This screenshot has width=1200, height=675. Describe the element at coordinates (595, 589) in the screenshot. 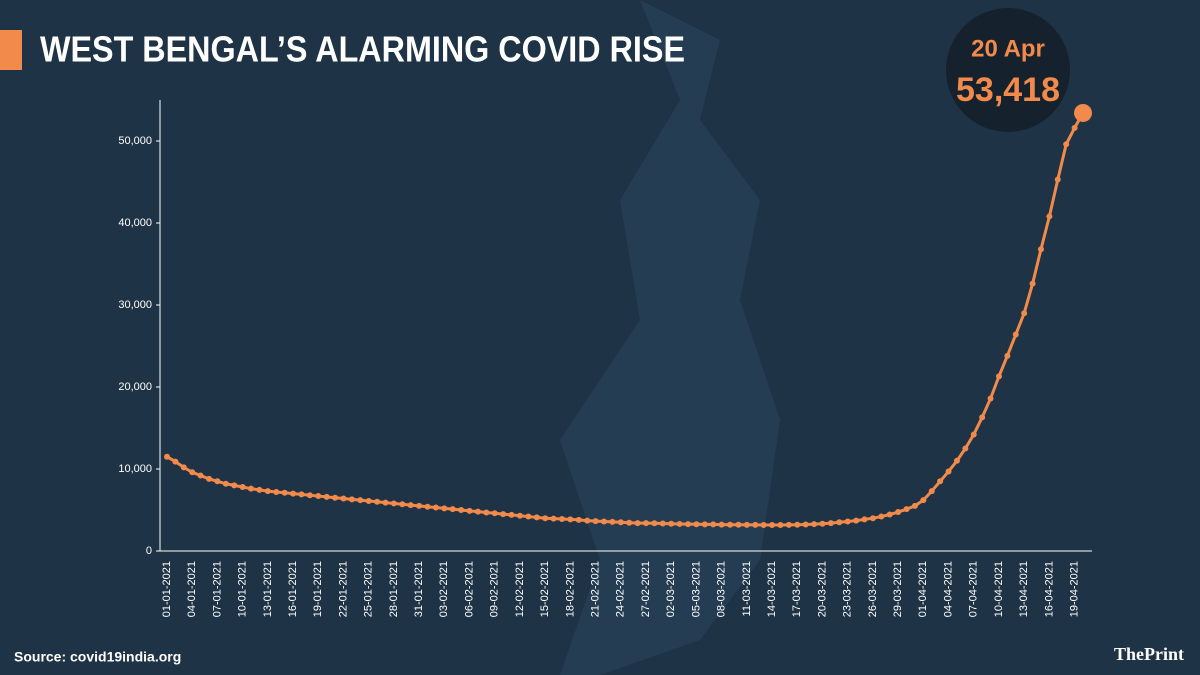

I see `x-tick-label: 21-02-2021` at that location.